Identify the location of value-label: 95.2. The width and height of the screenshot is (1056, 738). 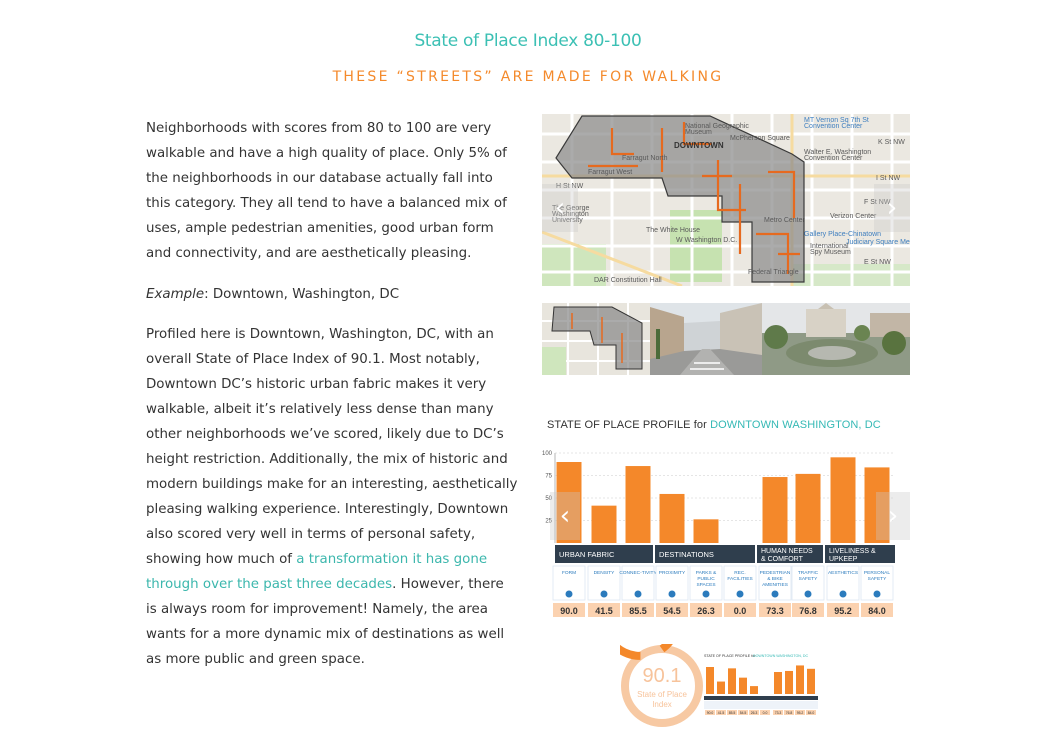
(843, 611).